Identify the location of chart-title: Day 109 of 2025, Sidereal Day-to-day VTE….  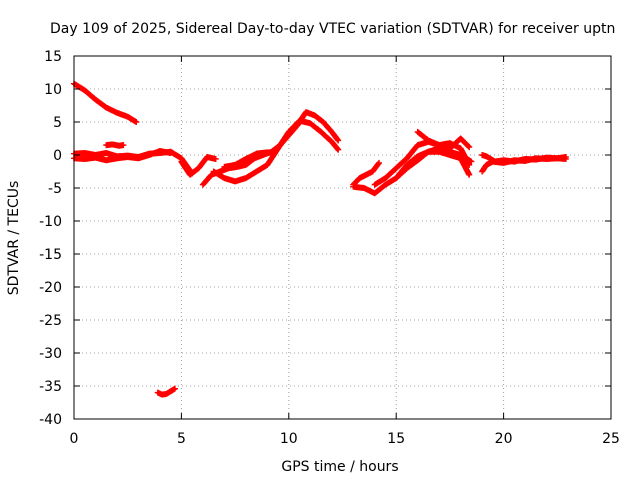
(332, 29).